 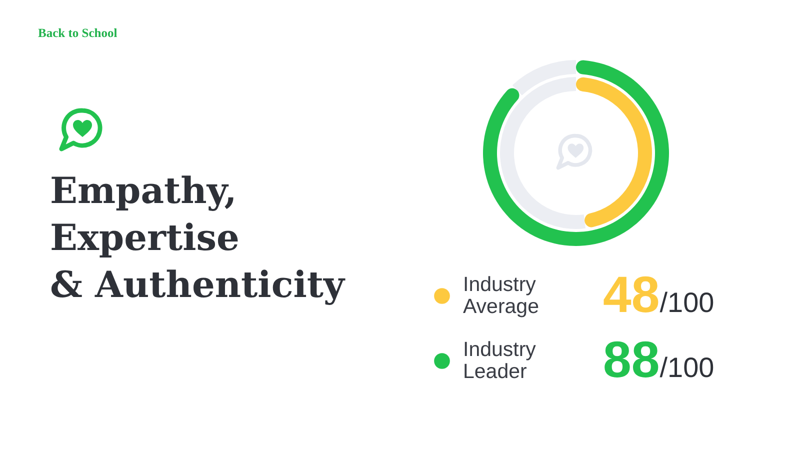 I want to click on legend-label: Industry Average, so click(x=501, y=295).